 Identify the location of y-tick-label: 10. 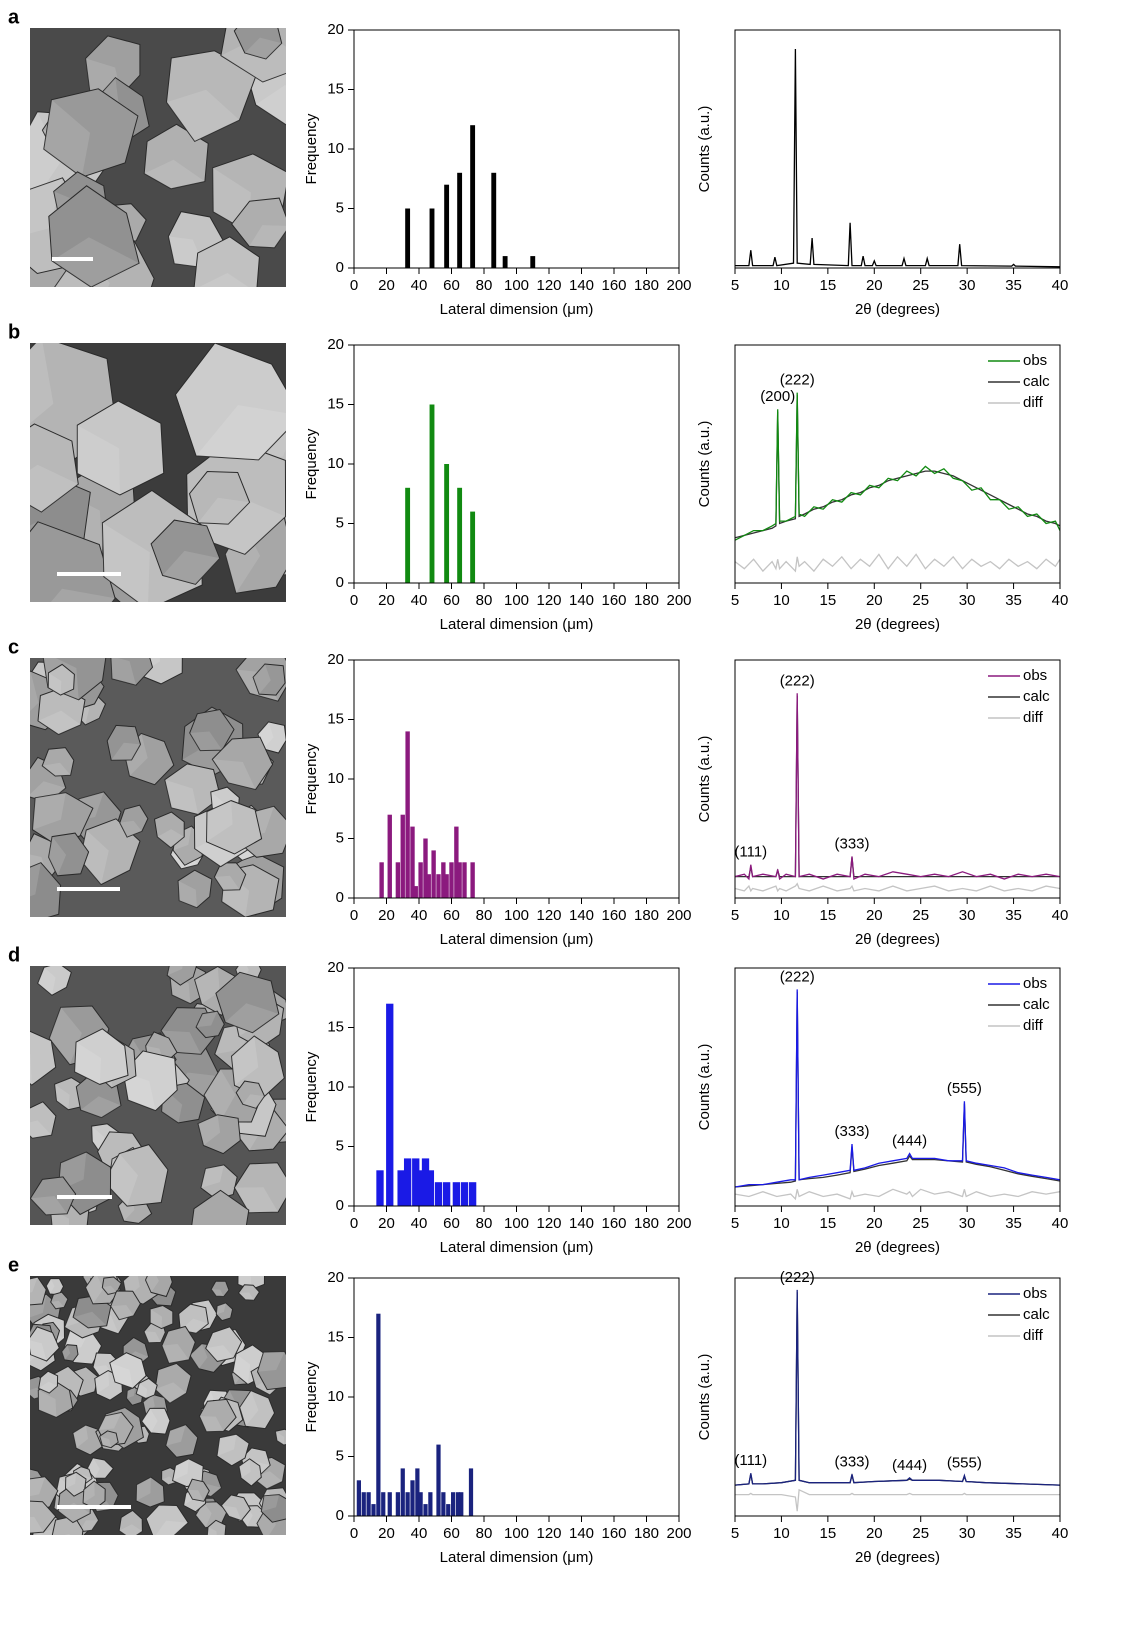
(335, 778).